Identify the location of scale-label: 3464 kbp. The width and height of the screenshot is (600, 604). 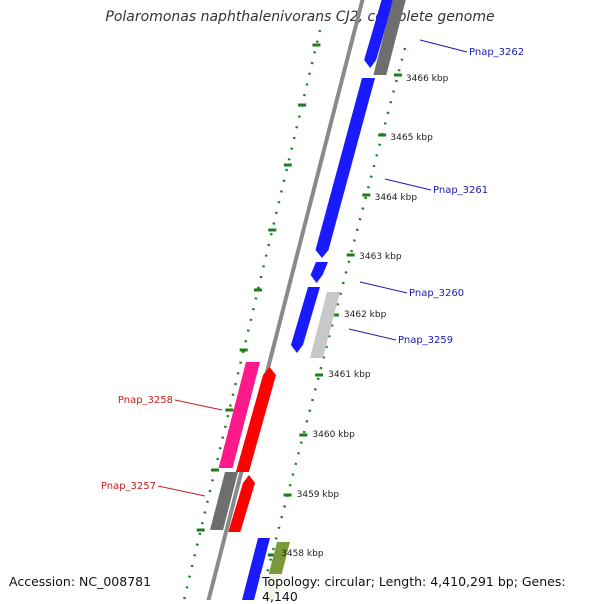
(396, 198).